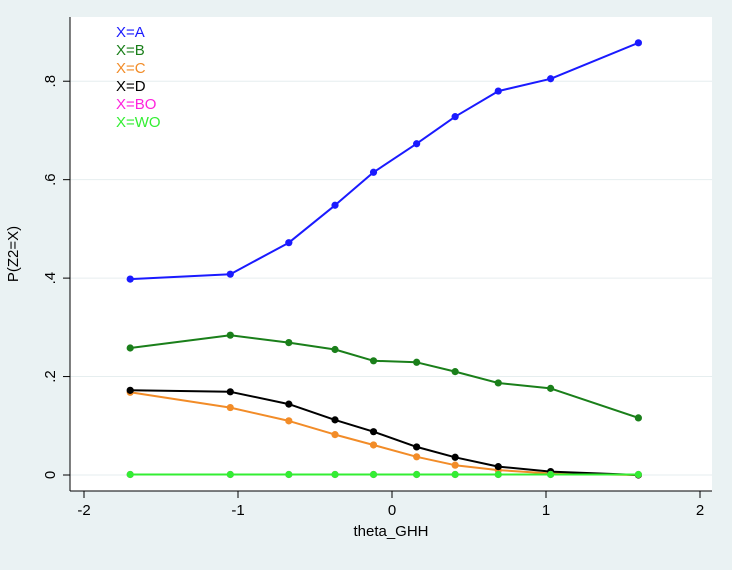  Describe the element at coordinates (131, 86) in the screenshot. I see `legend-entry: X=D` at that location.